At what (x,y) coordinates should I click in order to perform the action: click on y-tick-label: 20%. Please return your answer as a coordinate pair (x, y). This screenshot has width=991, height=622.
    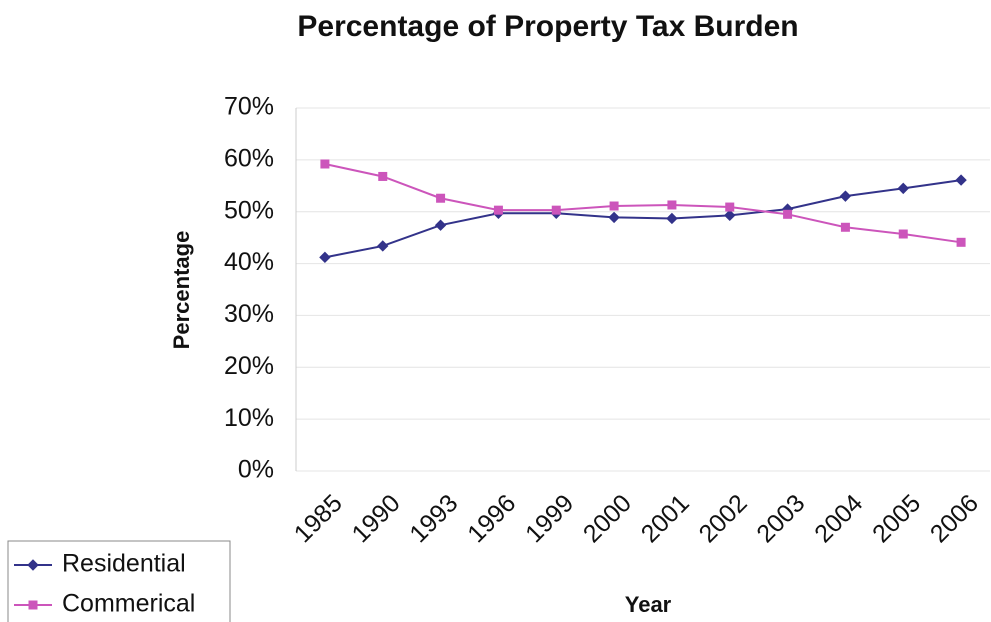
    Looking at the image, I should click on (249, 366).